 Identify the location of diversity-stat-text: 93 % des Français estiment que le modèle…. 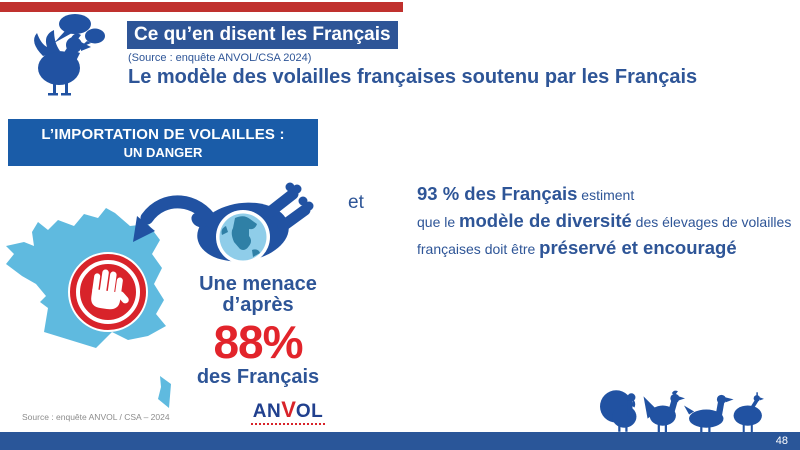
(604, 221).